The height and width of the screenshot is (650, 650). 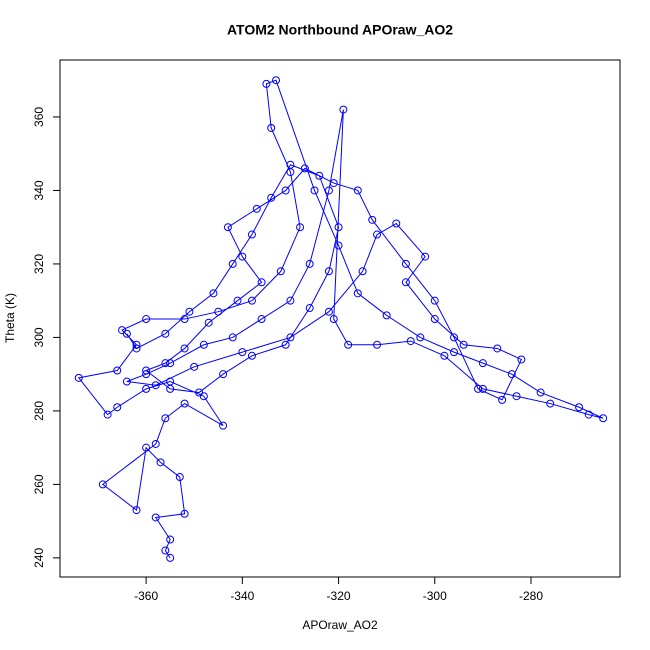 What do you see at coordinates (39, 337) in the screenshot?
I see `y-tick-label: 300` at bounding box center [39, 337].